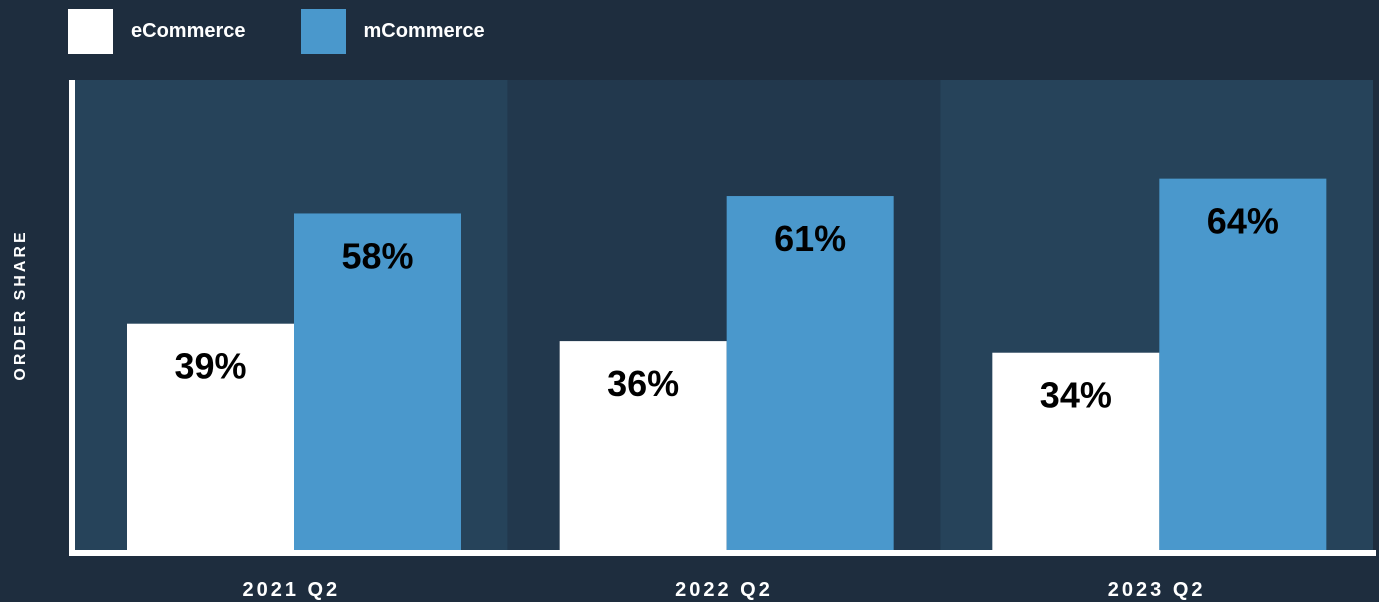 This screenshot has width=1379, height=602. Describe the element at coordinates (72, 318) in the screenshot. I see `y-axis-line` at that location.